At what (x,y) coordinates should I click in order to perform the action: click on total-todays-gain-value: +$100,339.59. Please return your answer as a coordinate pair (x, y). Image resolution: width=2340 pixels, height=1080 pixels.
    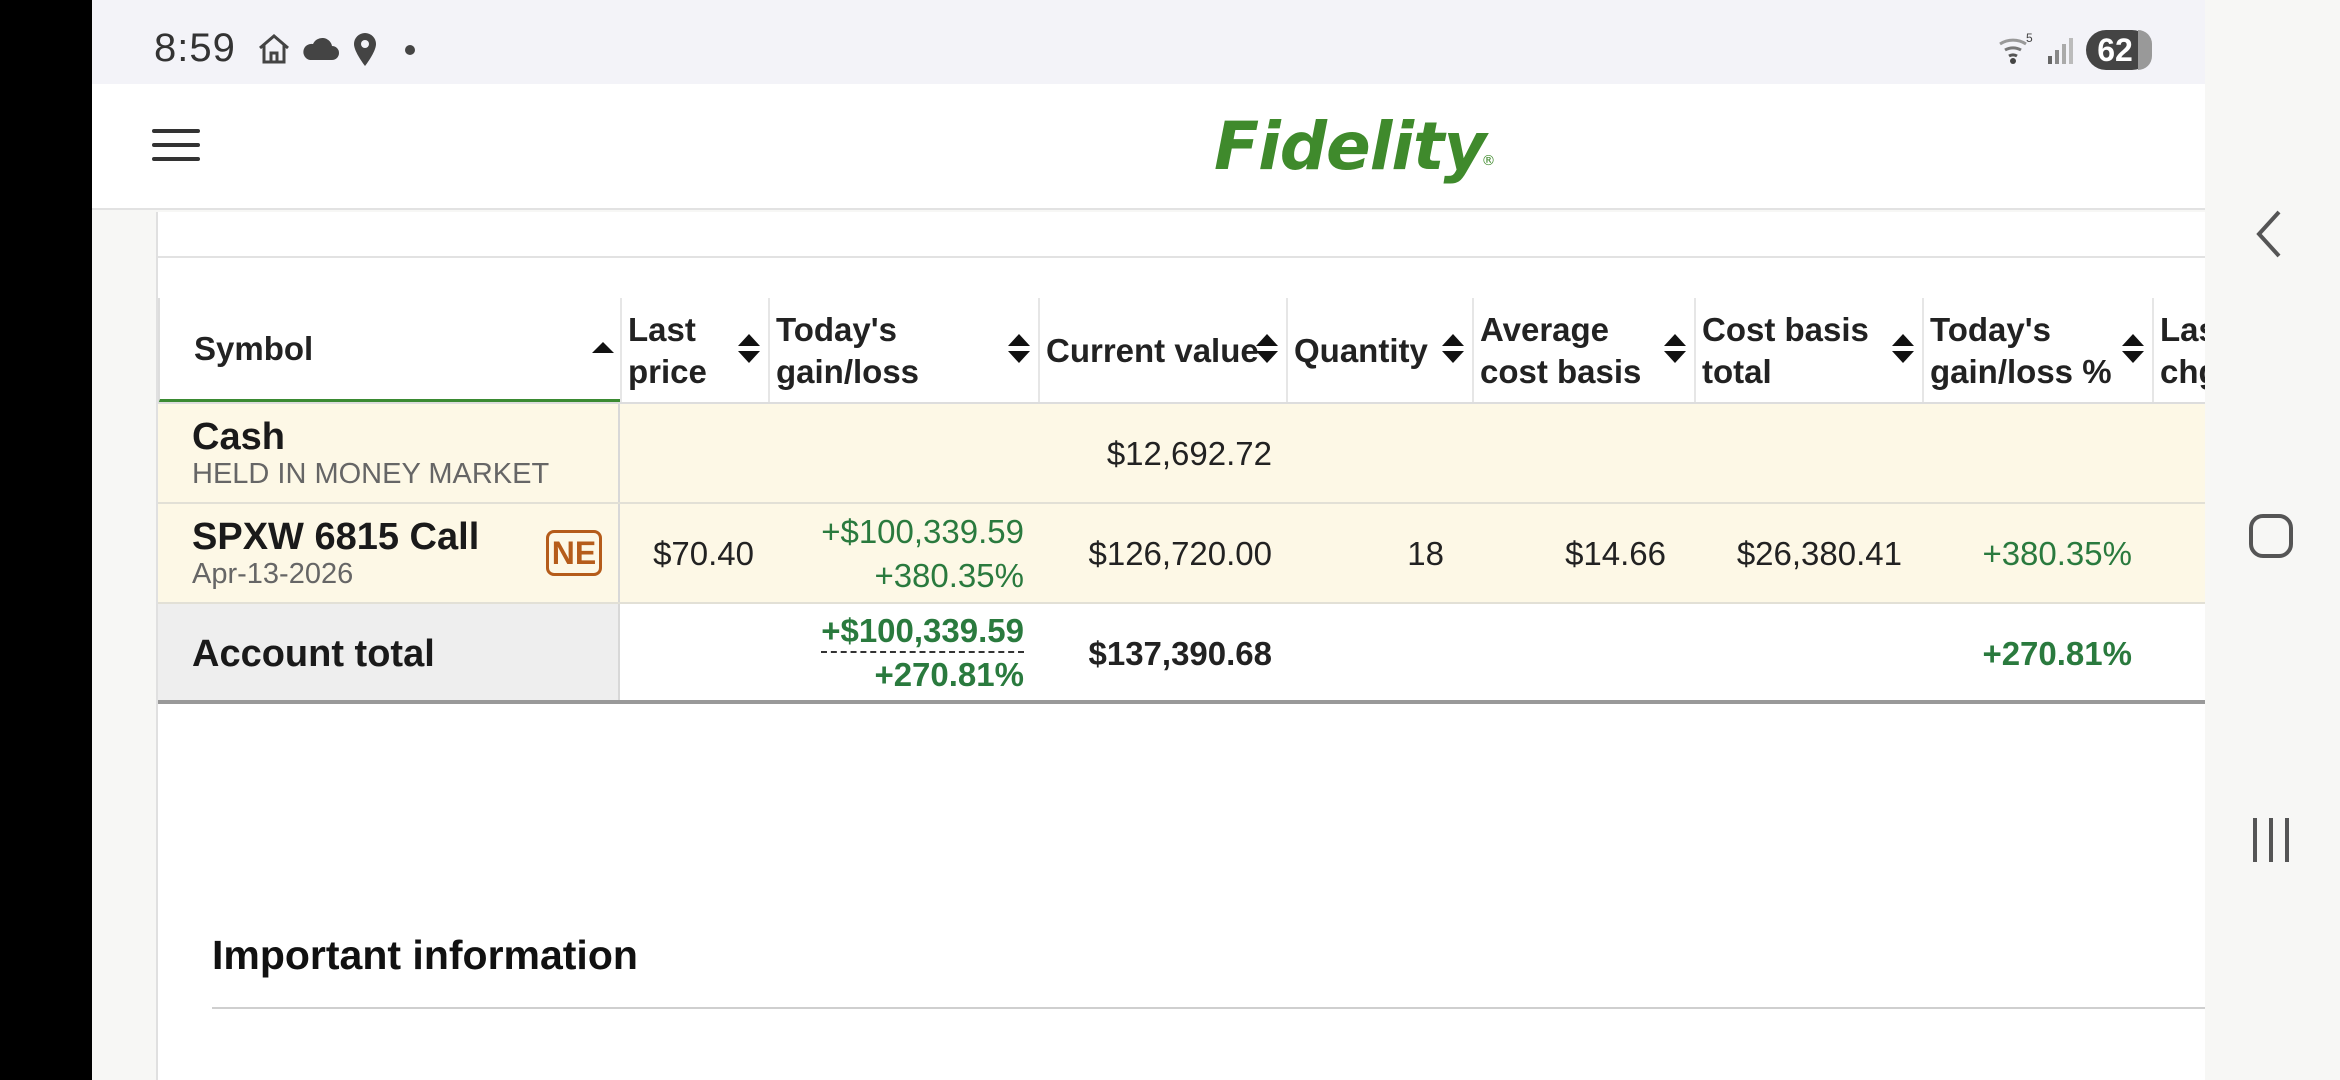
    Looking at the image, I should click on (922, 632).